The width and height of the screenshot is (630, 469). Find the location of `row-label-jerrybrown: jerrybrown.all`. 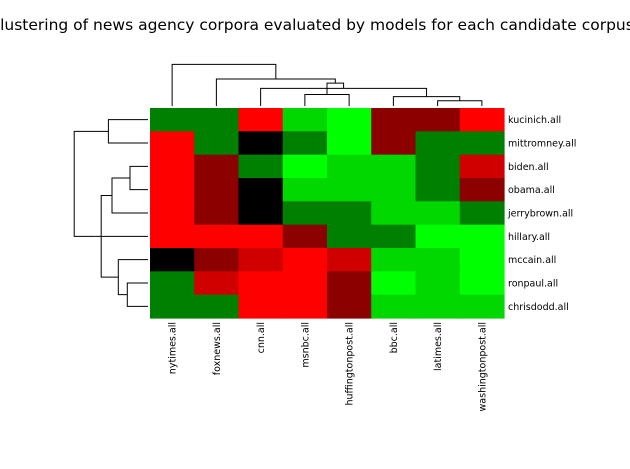

row-label-jerrybrown: jerrybrown.all is located at coordinates (540, 214).